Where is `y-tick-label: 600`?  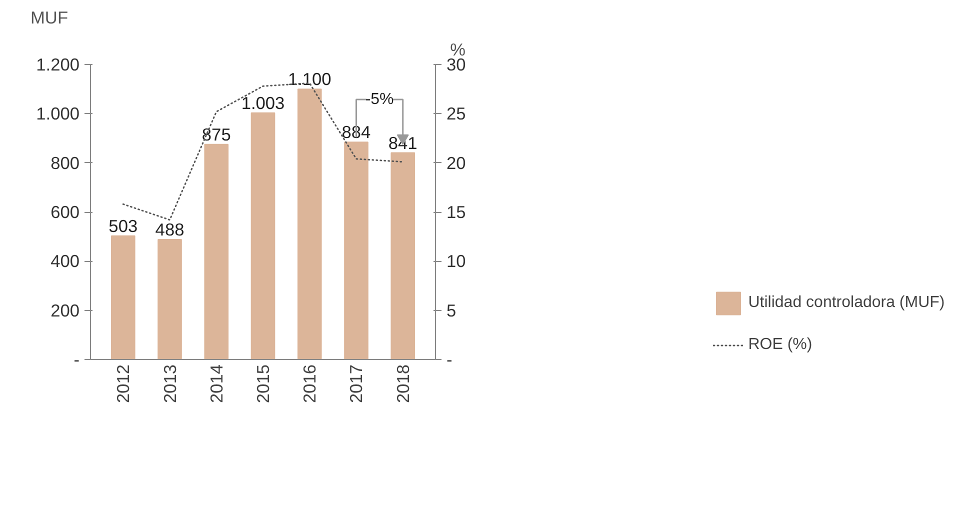
y-tick-label: 600 is located at coordinates (65, 212).